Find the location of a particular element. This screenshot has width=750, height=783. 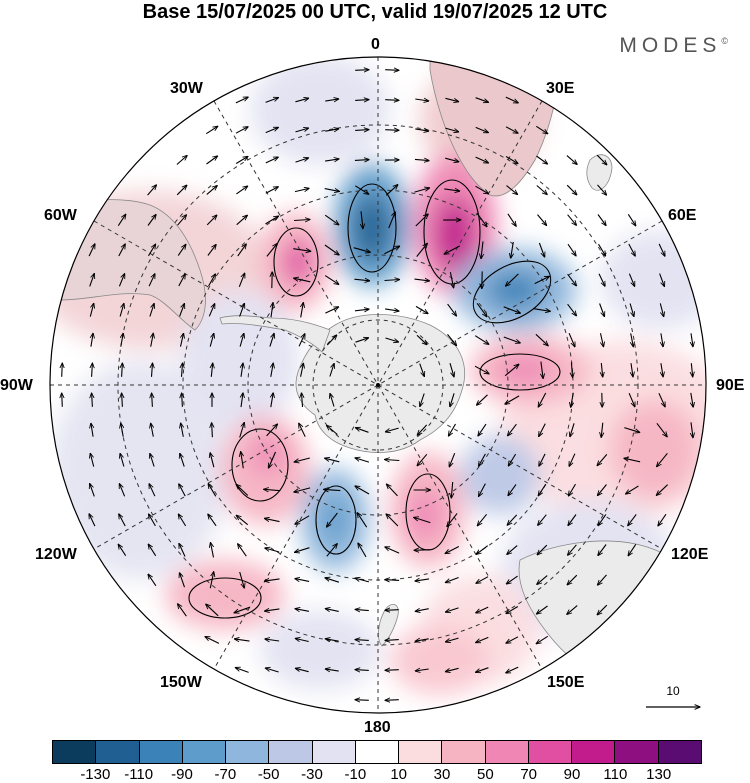

colorbar-tick-label: 10 is located at coordinates (398, 774).